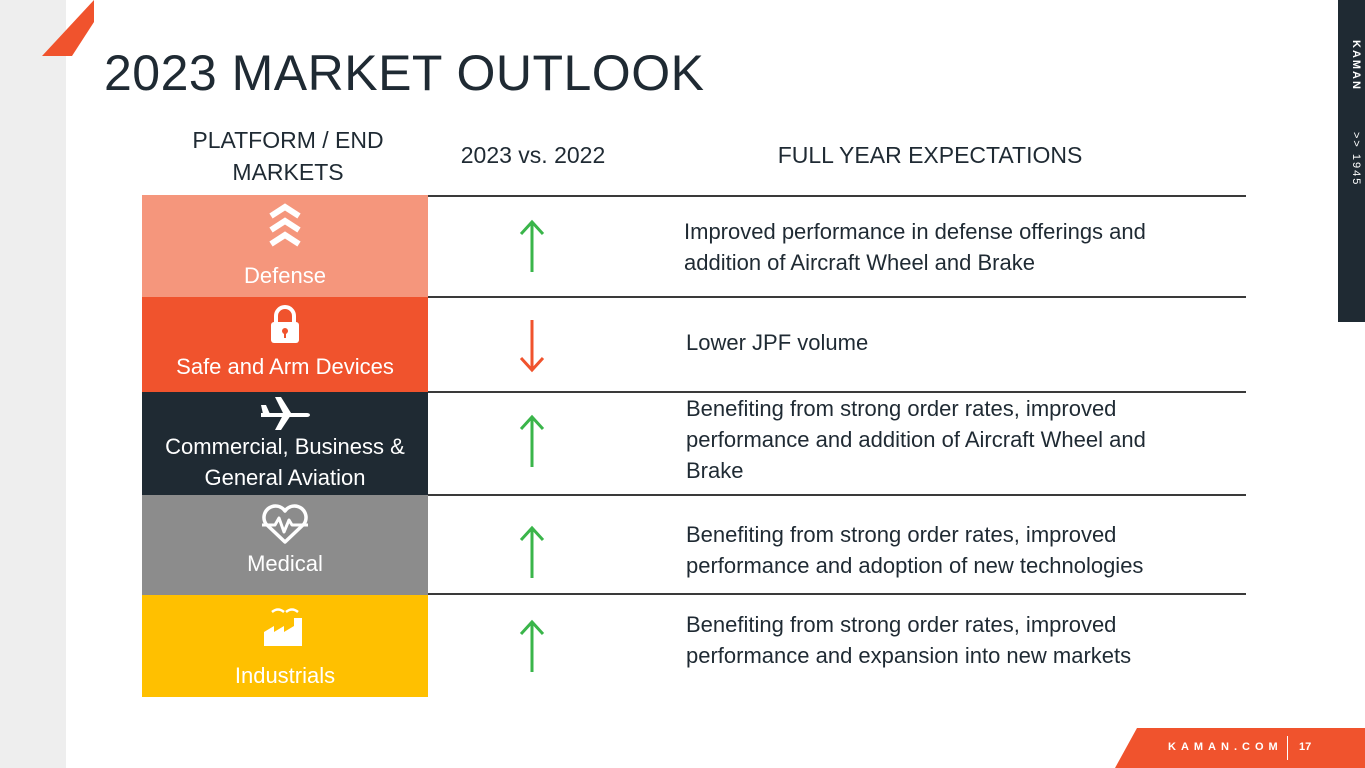  I want to click on market-tile-defense: Defense, so click(285, 246).